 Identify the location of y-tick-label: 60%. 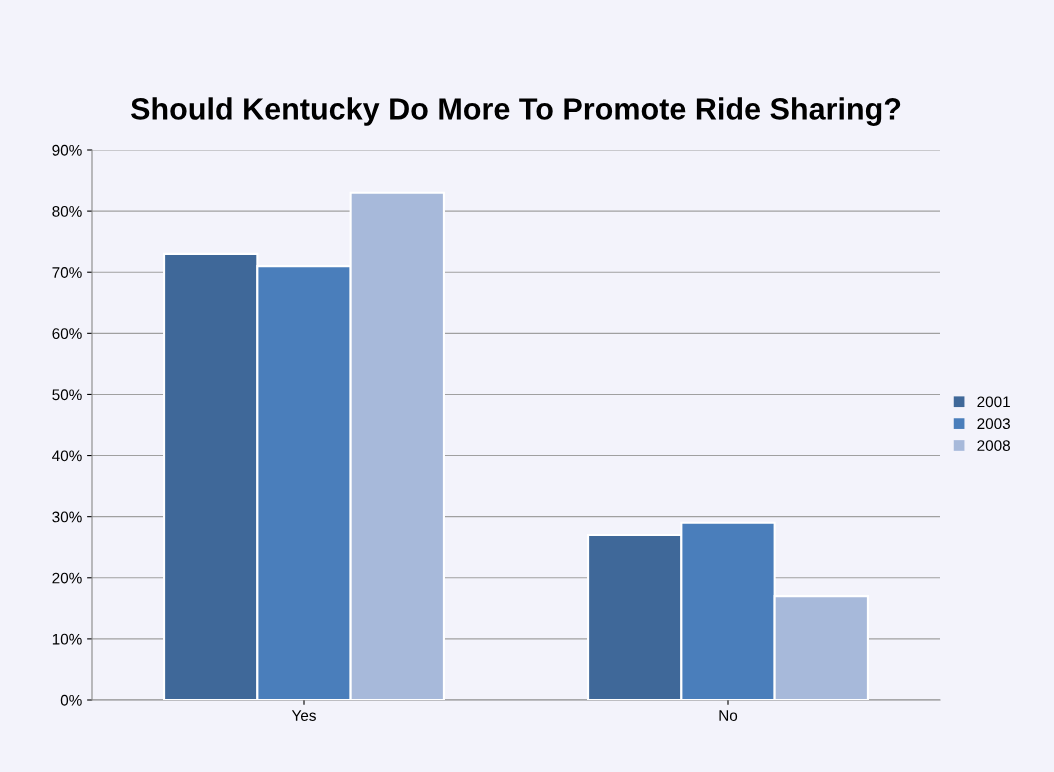
(67, 334).